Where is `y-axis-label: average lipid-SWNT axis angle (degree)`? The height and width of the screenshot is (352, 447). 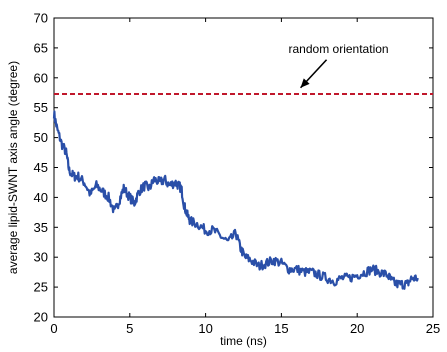
y-axis-label: average lipid-SWNT axis angle (degree) is located at coordinates (13, 167).